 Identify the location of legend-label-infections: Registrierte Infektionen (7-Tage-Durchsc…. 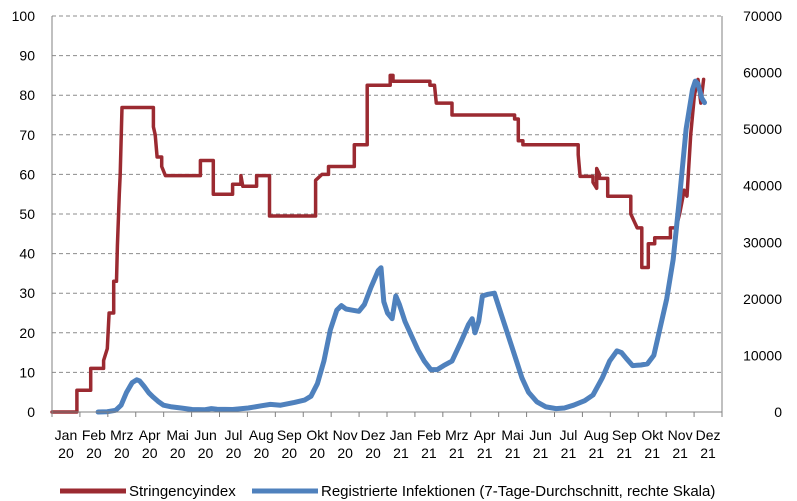
(518, 491).